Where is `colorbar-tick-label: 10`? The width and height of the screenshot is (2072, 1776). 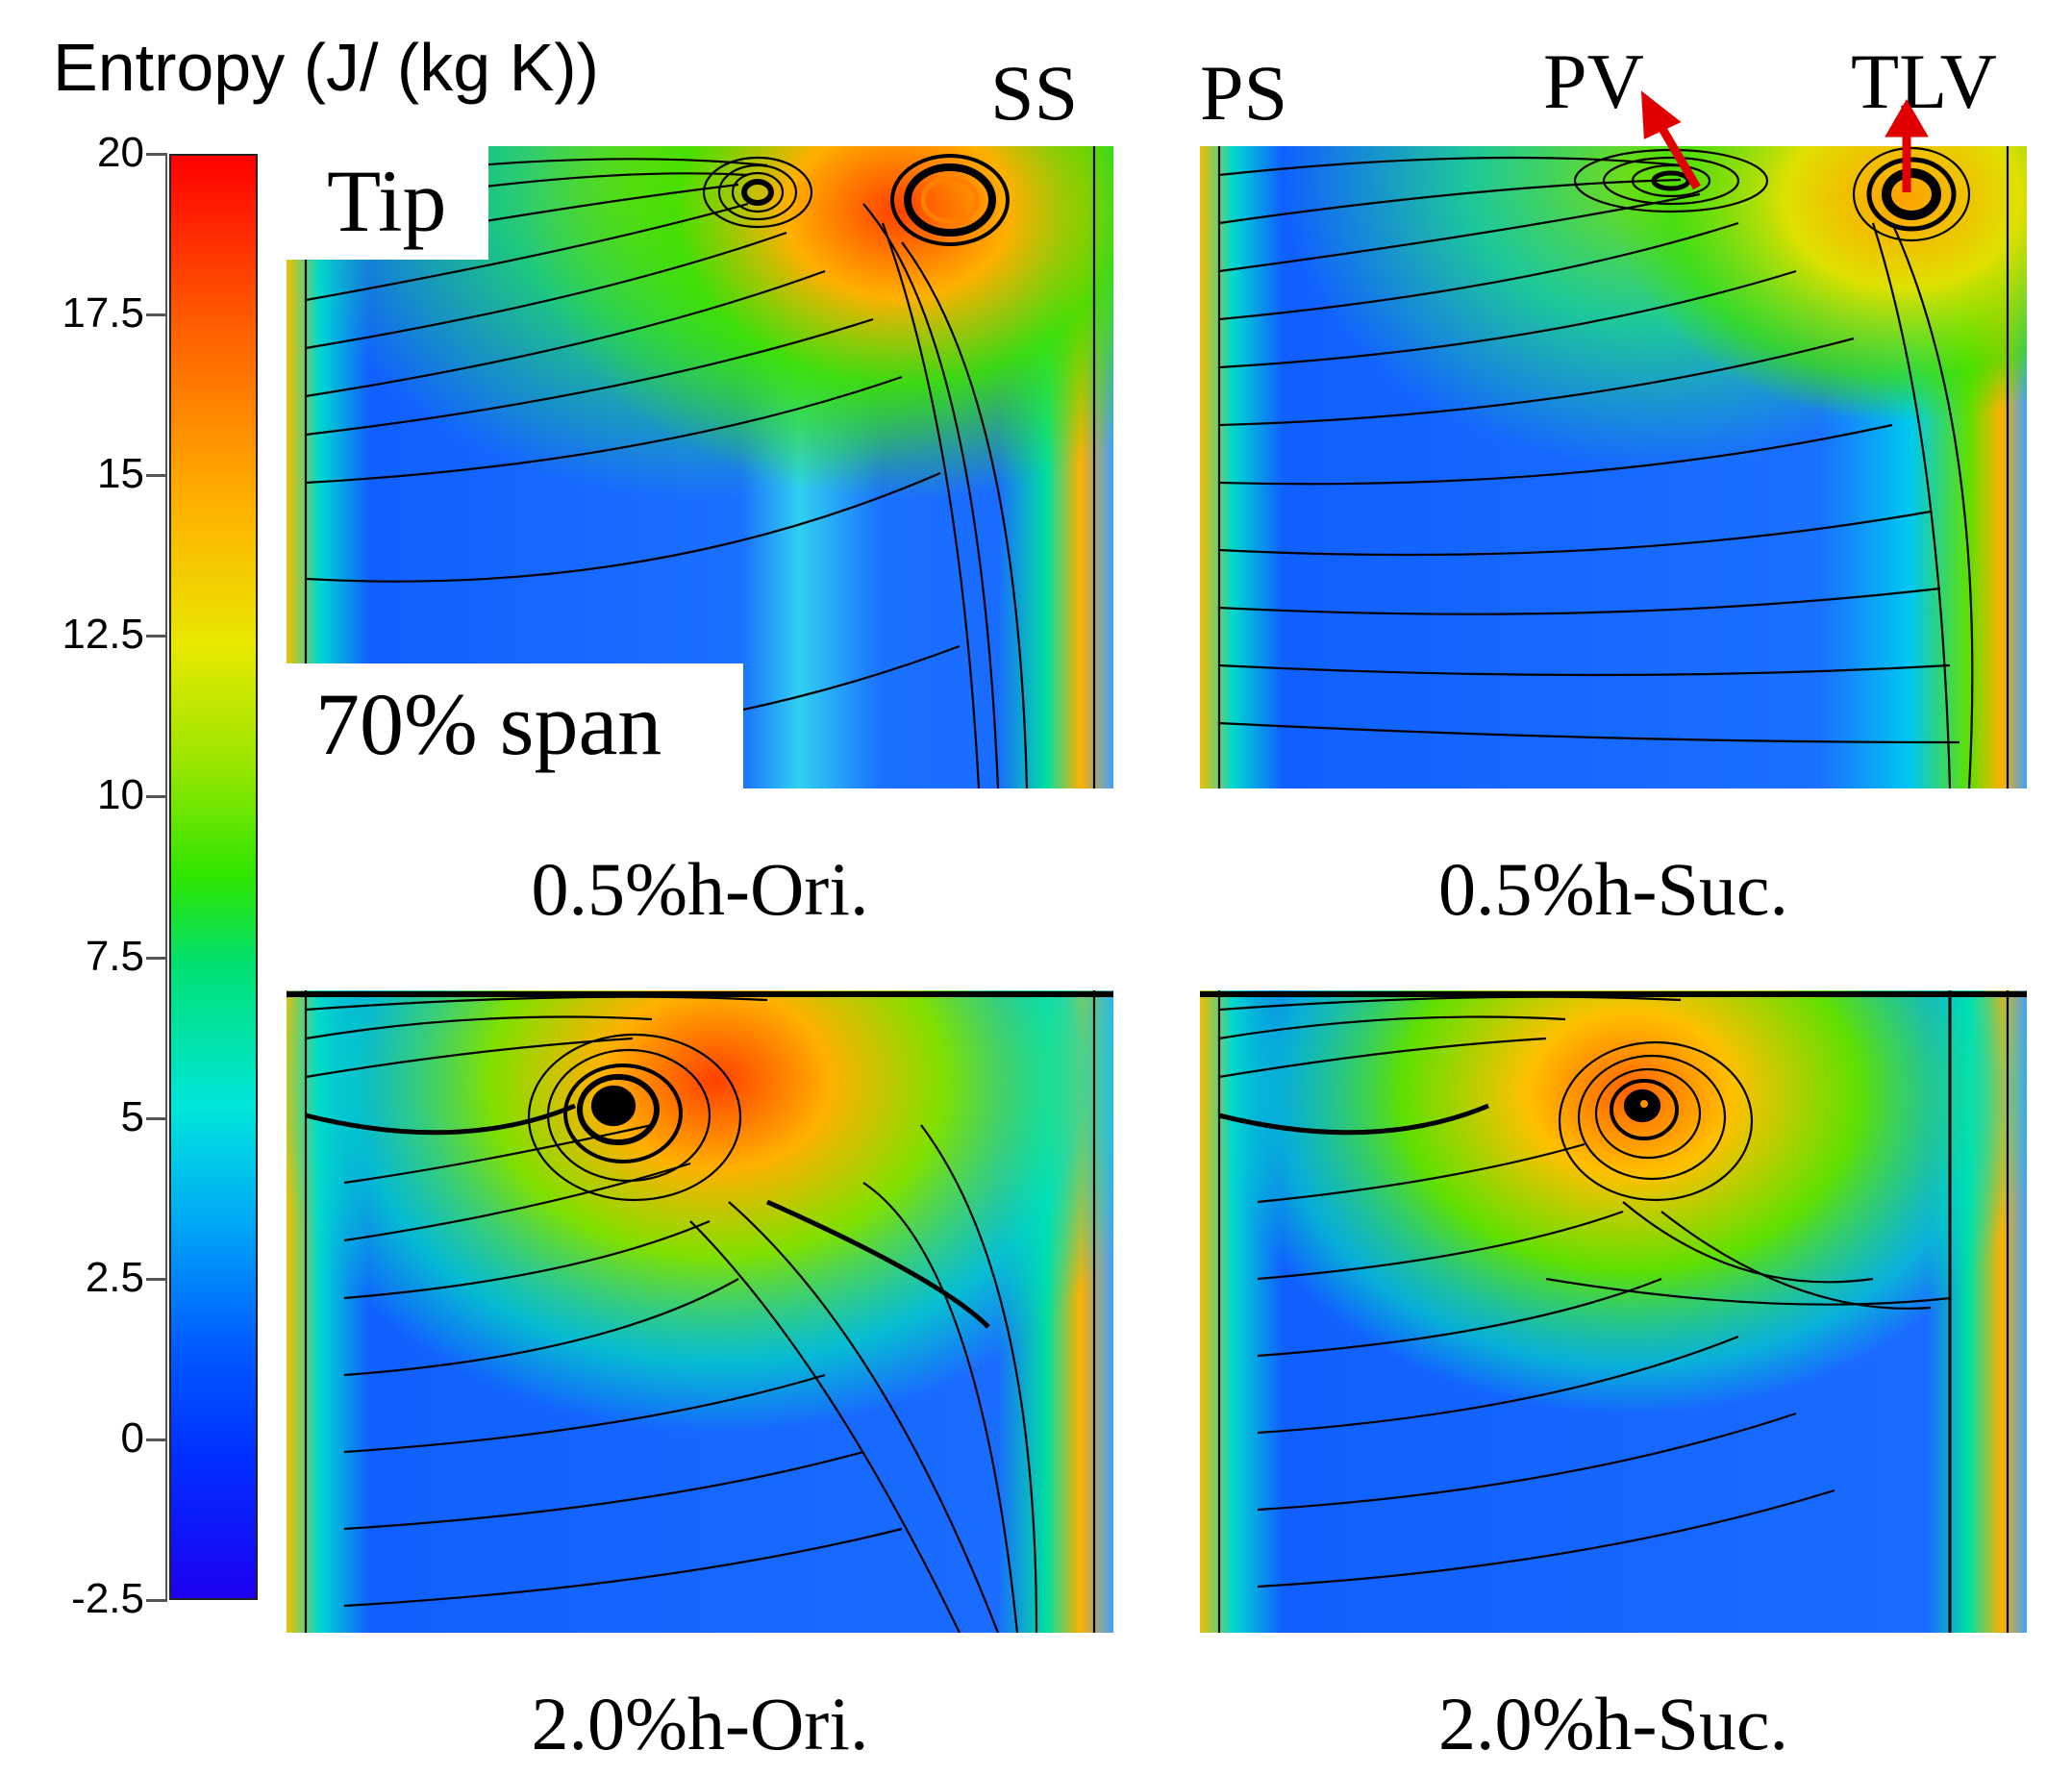
colorbar-tick-label: 10 is located at coordinates (120, 795).